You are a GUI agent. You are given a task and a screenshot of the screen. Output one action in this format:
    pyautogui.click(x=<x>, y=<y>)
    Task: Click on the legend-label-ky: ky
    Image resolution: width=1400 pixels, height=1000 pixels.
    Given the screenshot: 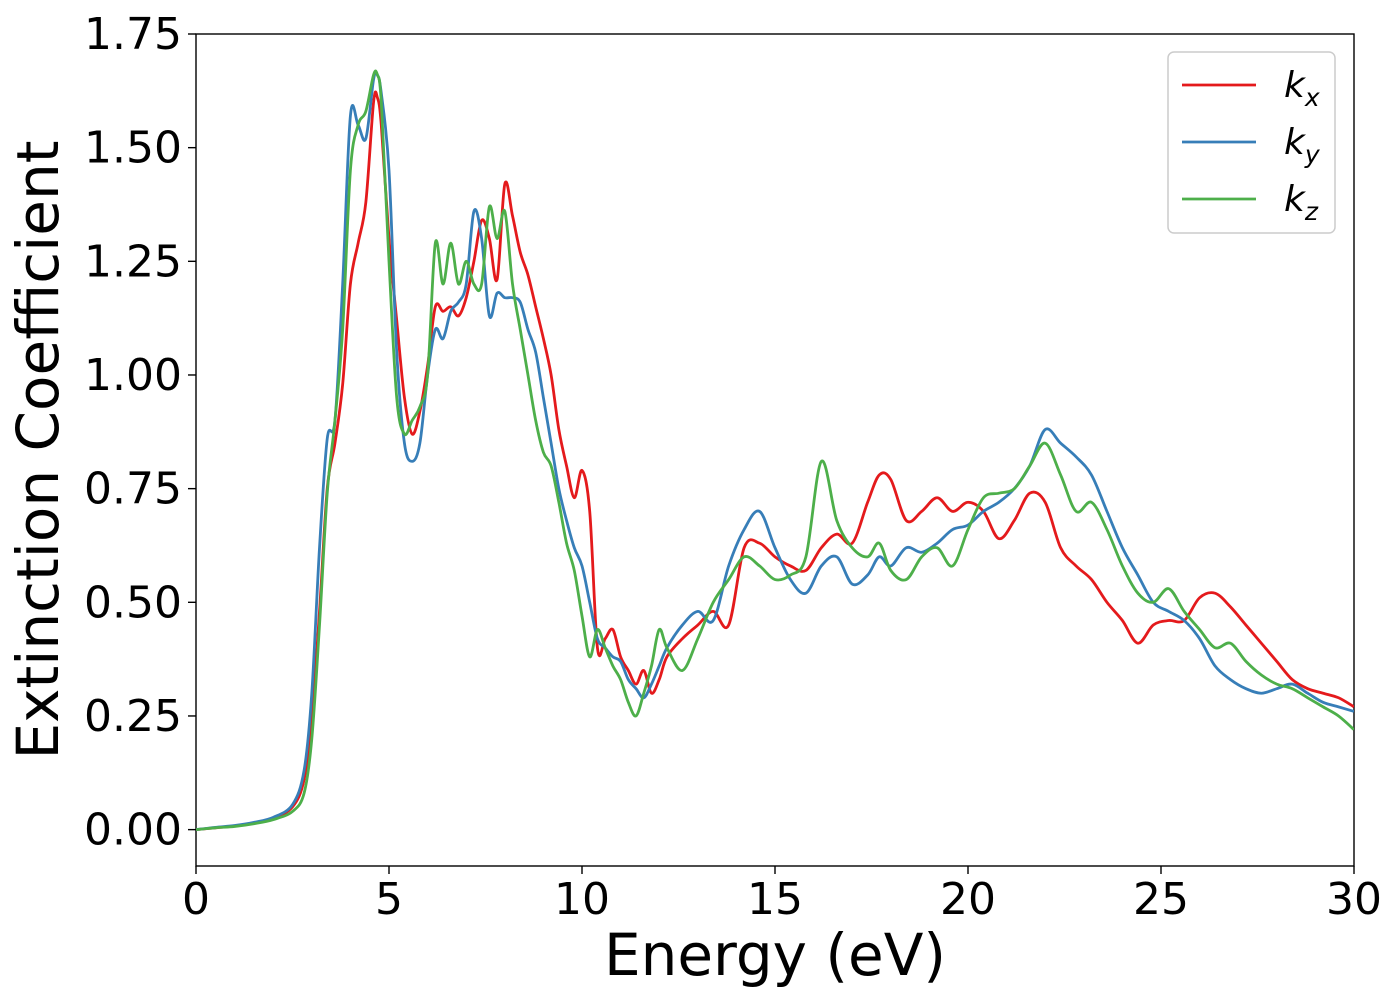 What is the action you would take?
    pyautogui.click(x=1302, y=145)
    